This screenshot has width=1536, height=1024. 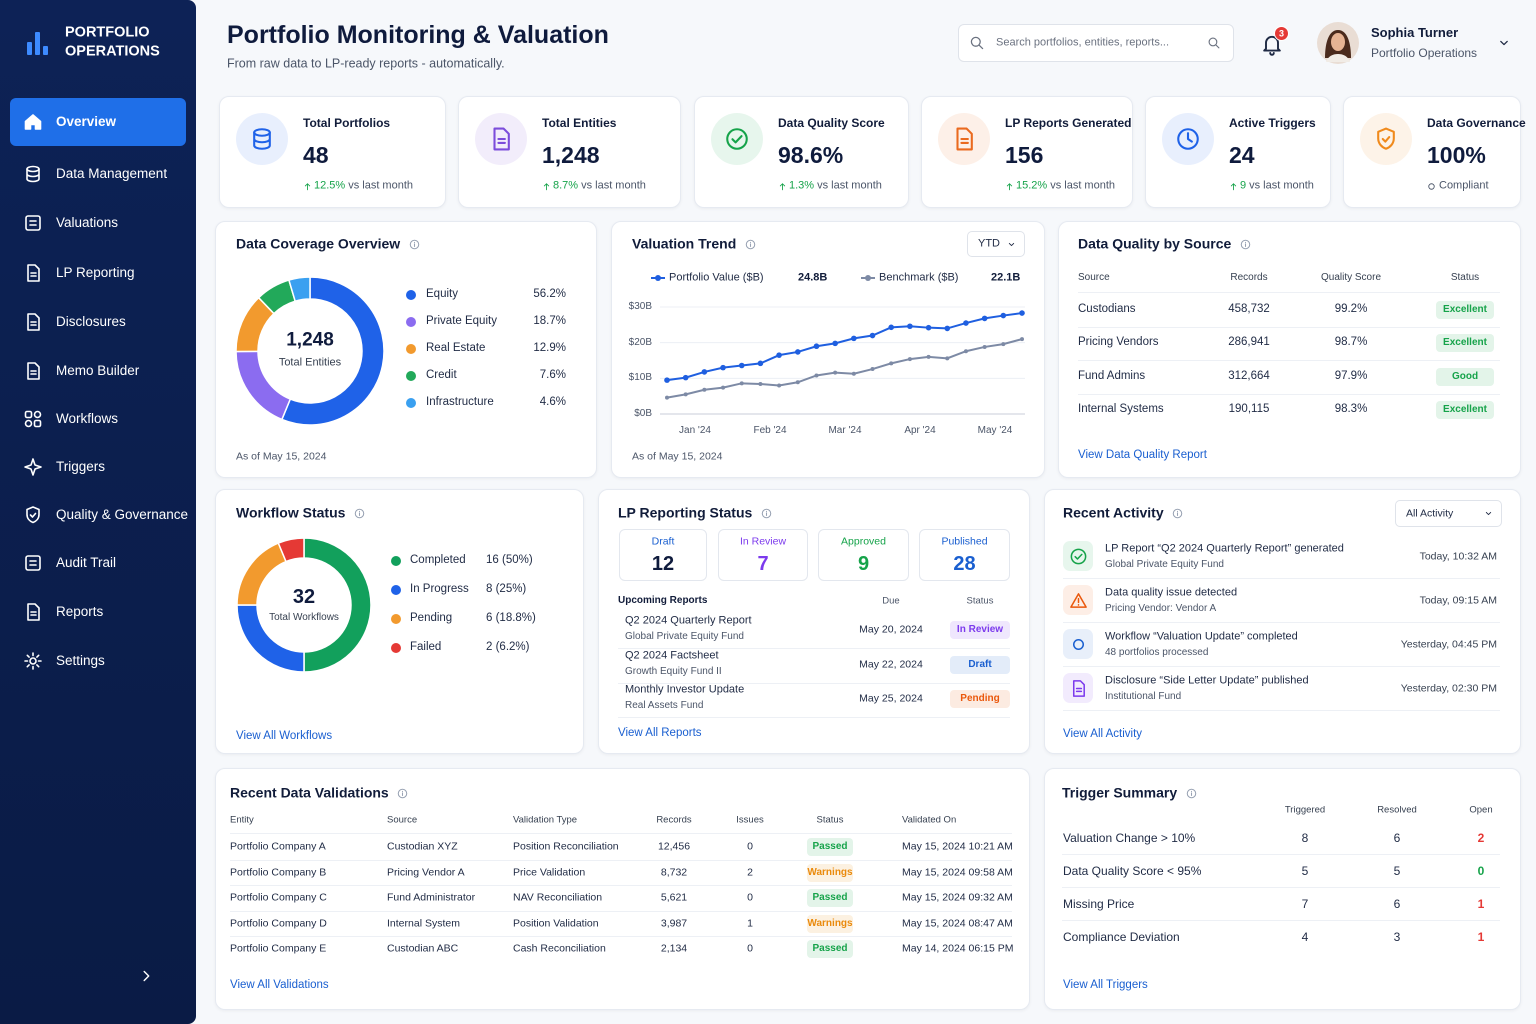 What do you see at coordinates (122, 514) in the screenshot?
I see `nav-label: Quality & Governance` at bounding box center [122, 514].